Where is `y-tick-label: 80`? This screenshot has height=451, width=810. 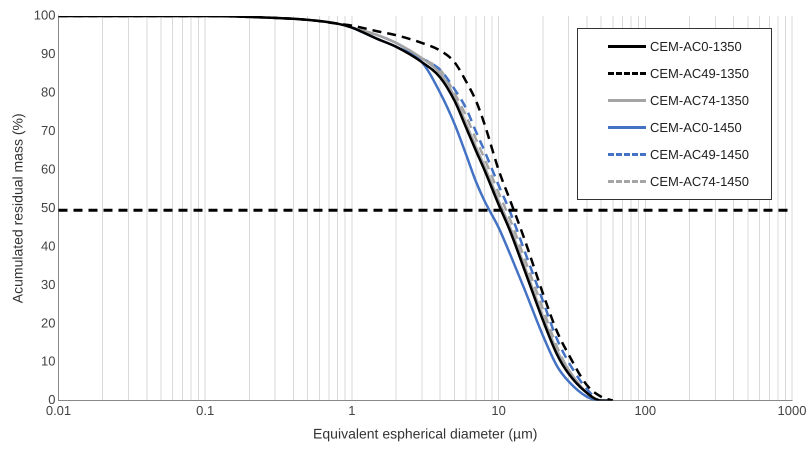 y-tick-label: 80 is located at coordinates (48, 92).